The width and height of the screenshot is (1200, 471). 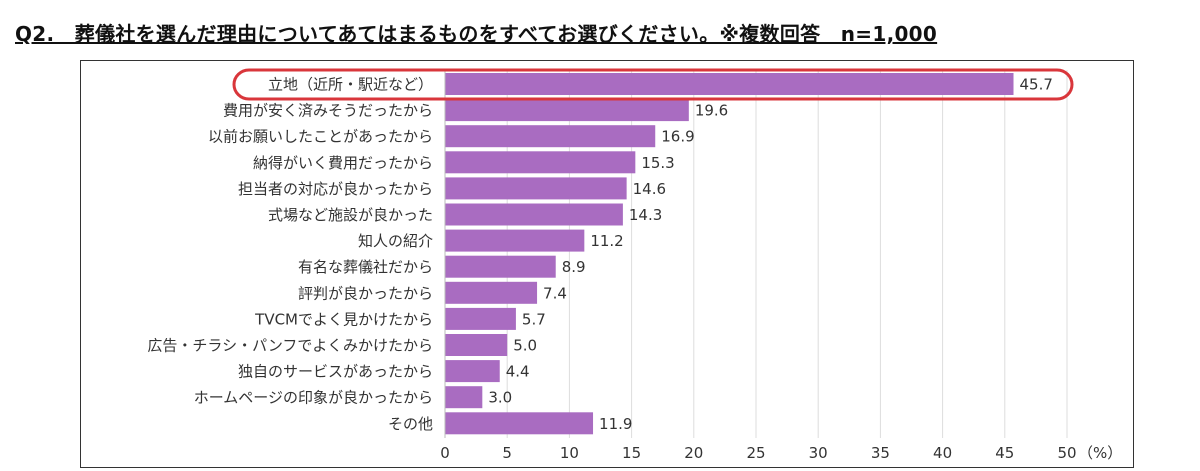 What do you see at coordinates (942, 453) in the screenshot?
I see `x-tick-label: 40` at bounding box center [942, 453].